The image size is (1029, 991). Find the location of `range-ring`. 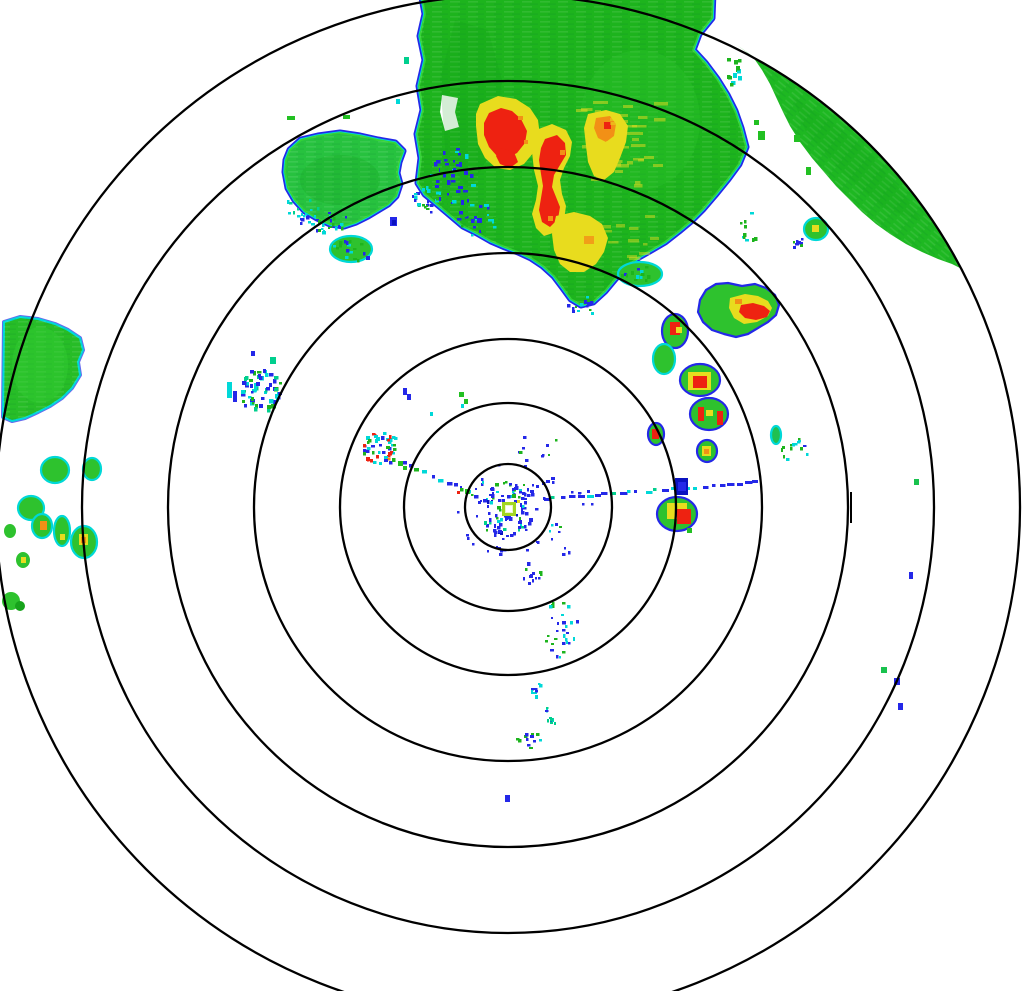

range-ring is located at coordinates (508, 507).